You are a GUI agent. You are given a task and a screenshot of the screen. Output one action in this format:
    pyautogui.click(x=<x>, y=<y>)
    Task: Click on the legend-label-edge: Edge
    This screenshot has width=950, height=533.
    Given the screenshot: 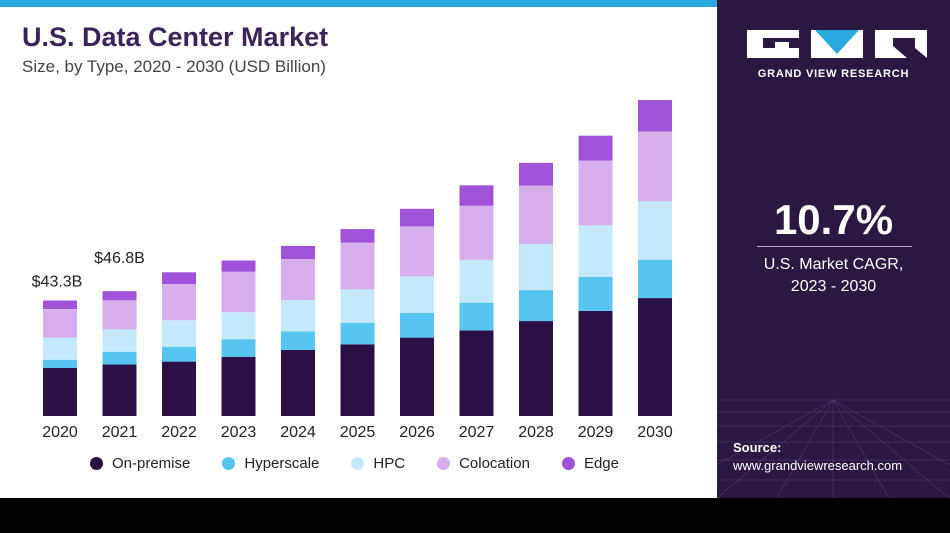 What is the action you would take?
    pyautogui.click(x=601, y=463)
    